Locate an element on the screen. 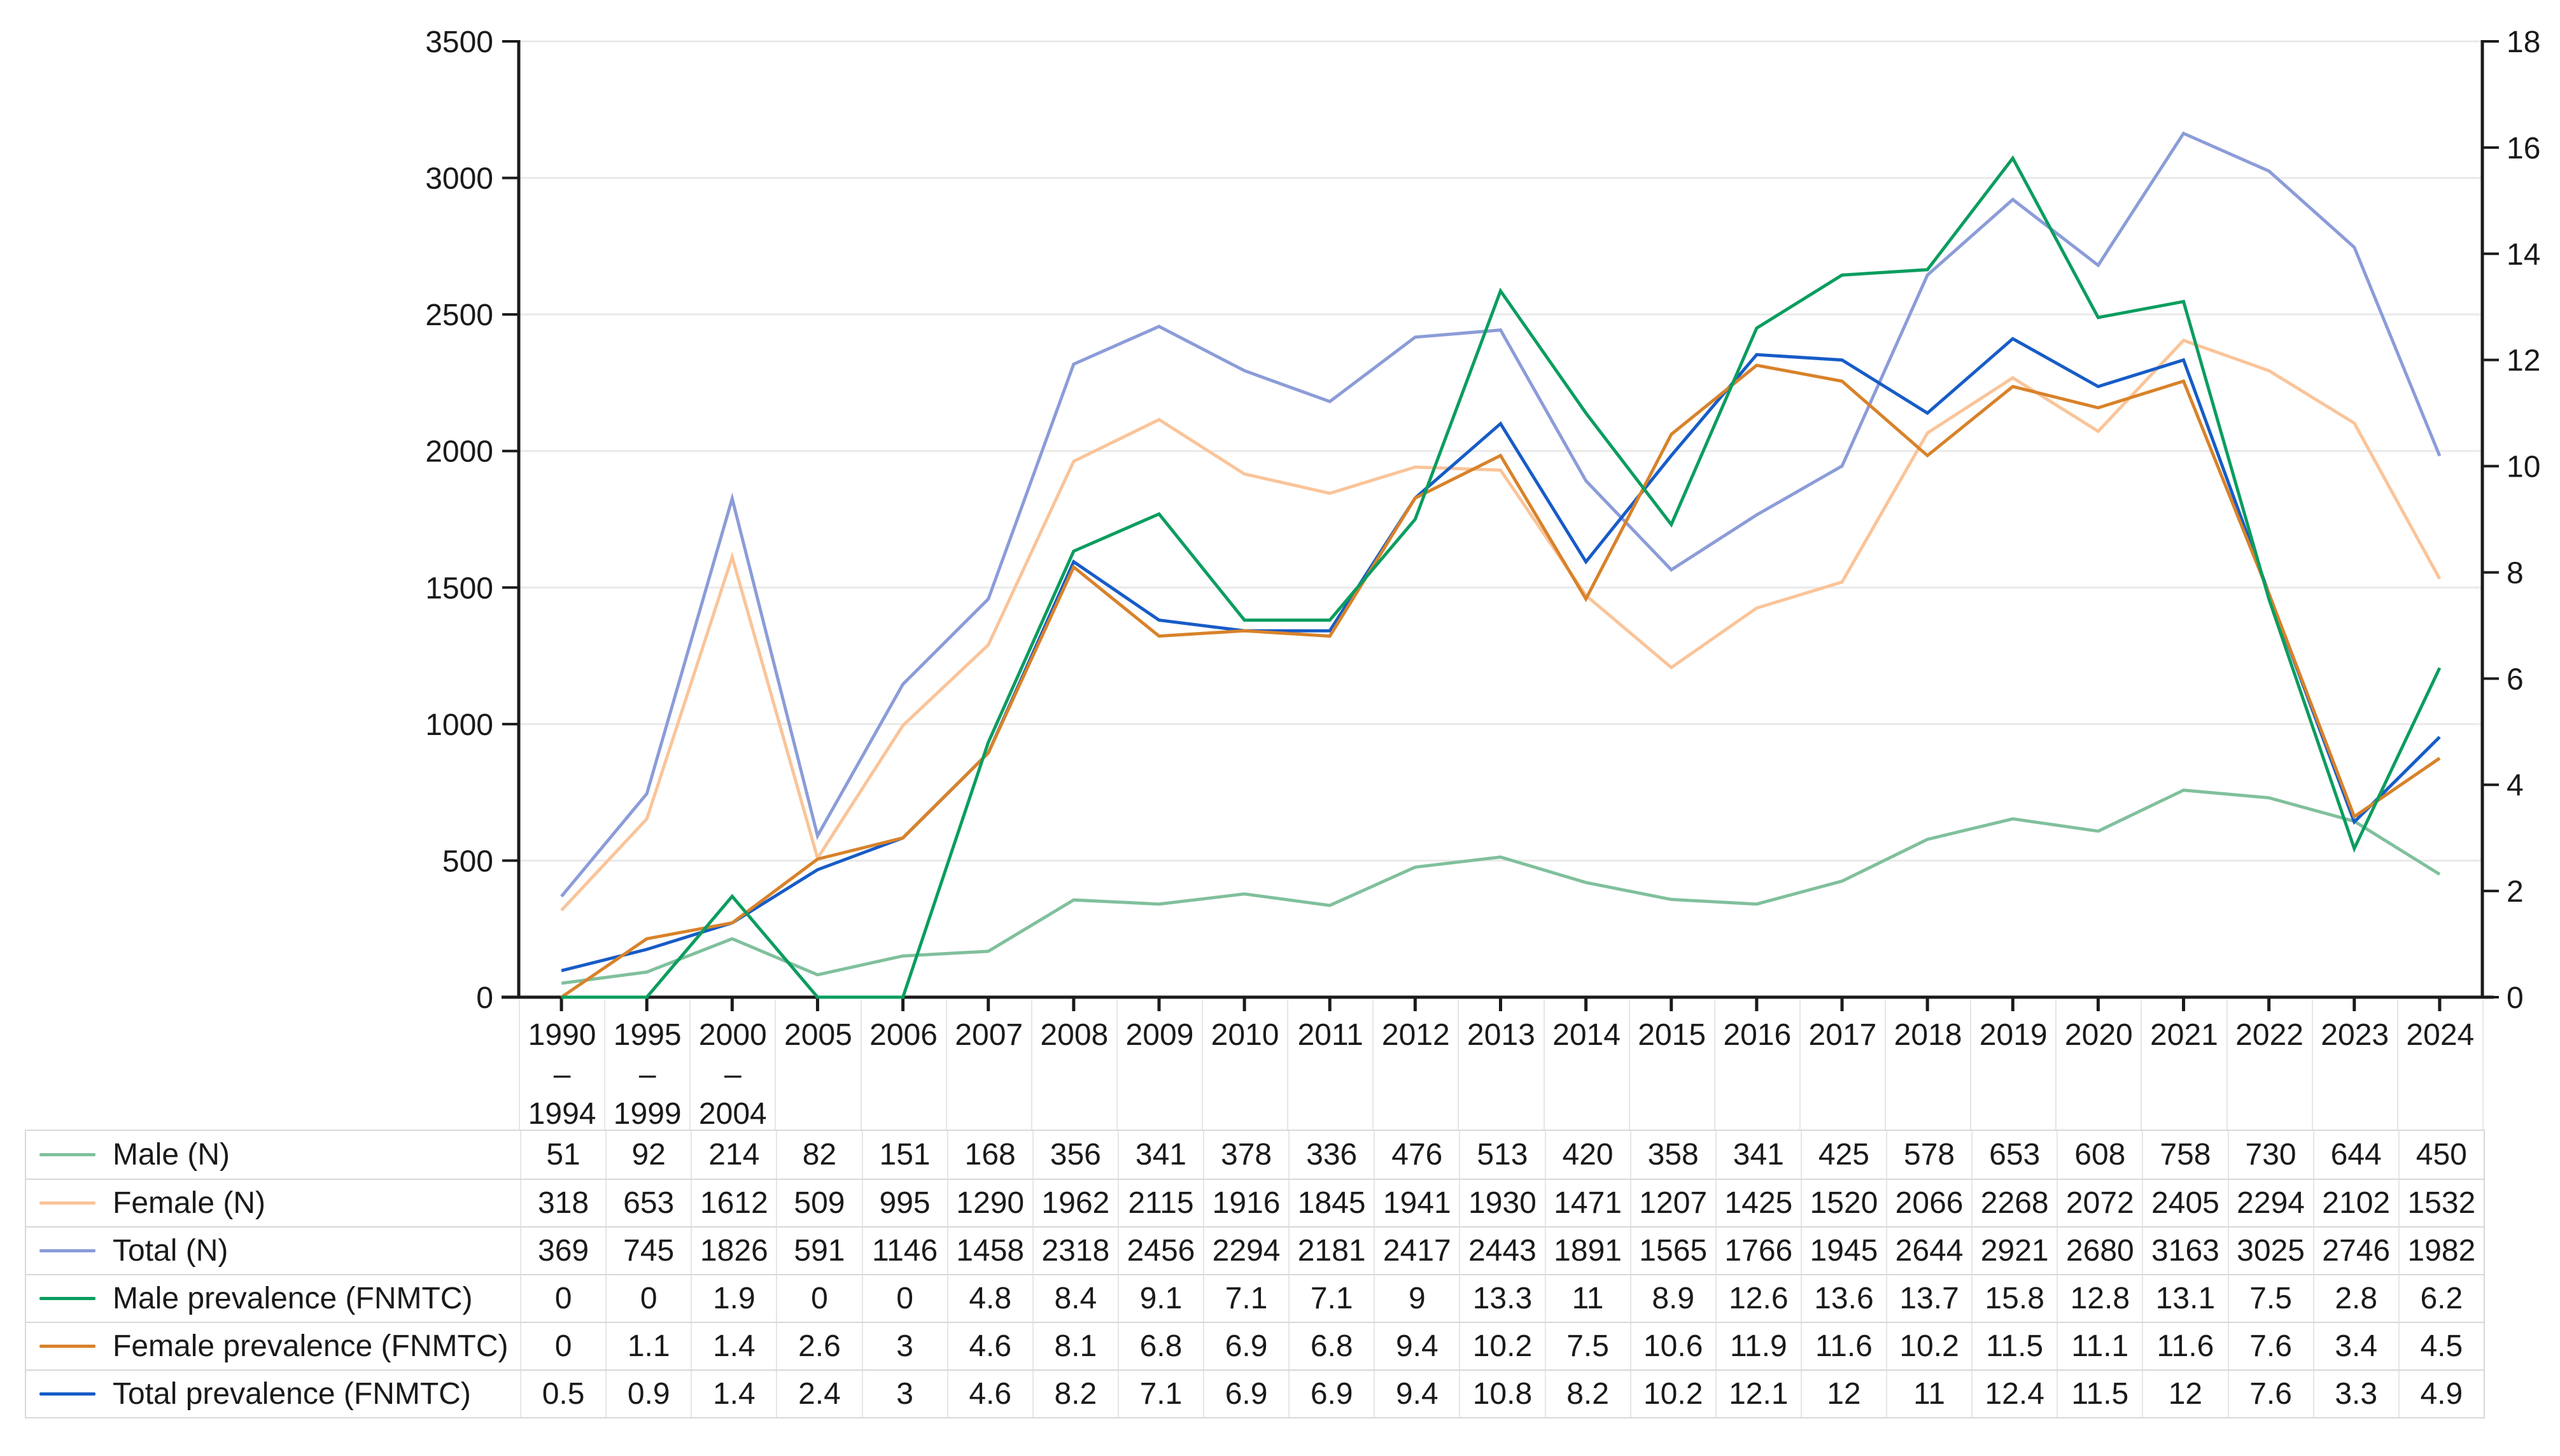 The image size is (2560, 1456). table-cell: 2921 is located at coordinates (2014, 1251).